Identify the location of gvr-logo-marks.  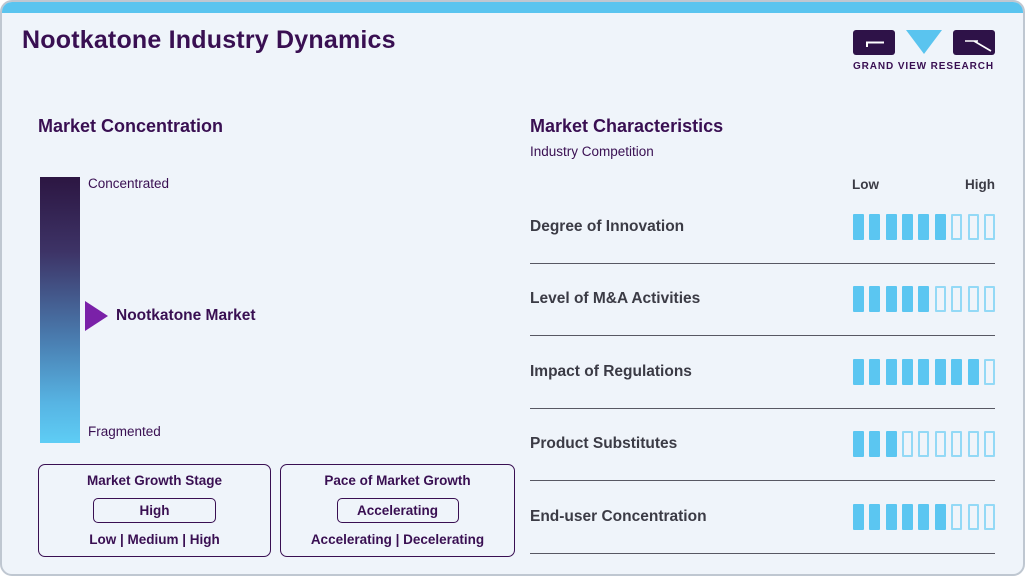
(924, 43).